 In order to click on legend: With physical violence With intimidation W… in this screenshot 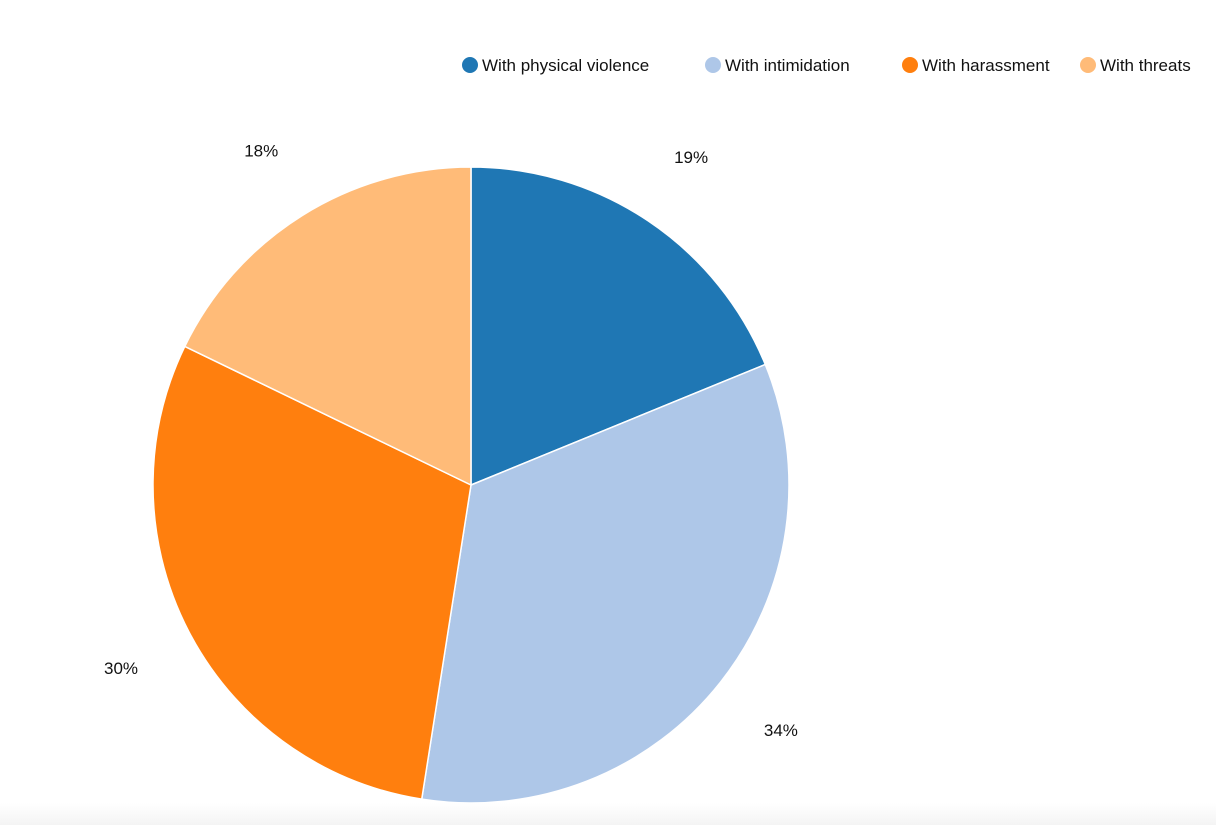, I will do `click(826, 65)`.